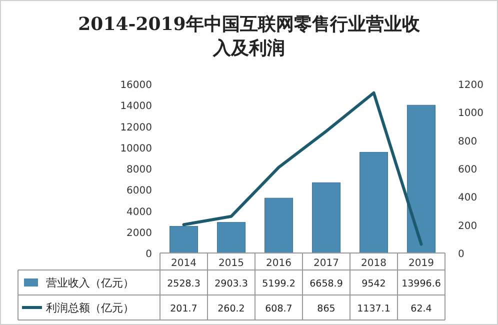 The image size is (498, 325). I want to click on y2-tick-label: 1200, so click(471, 85).